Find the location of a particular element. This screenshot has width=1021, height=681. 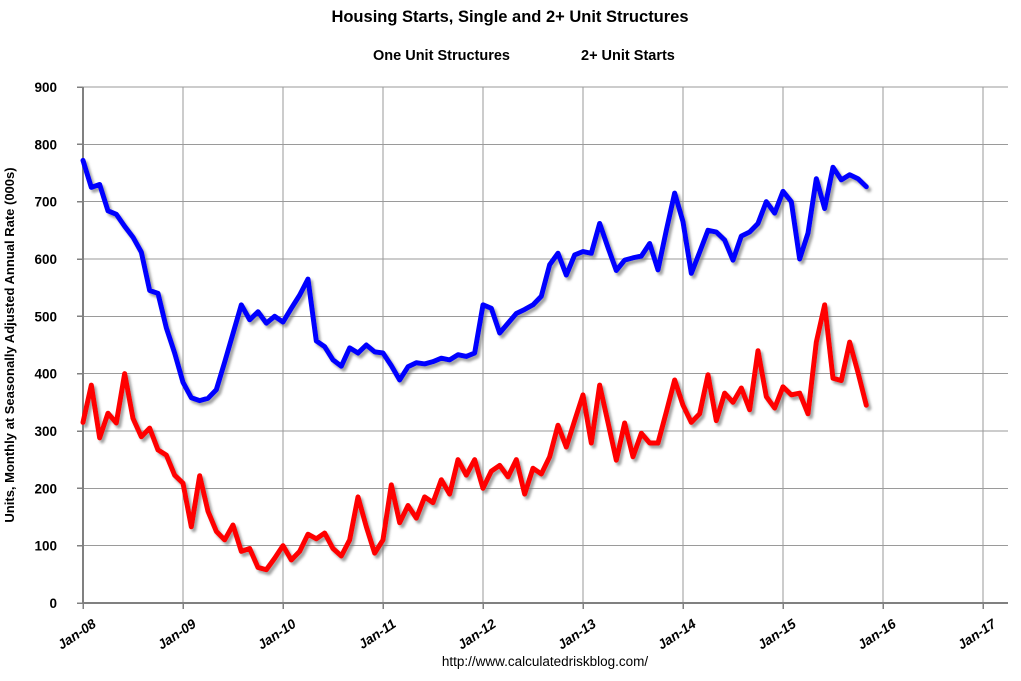

y-tick-label: 0 is located at coordinates (53, 603).